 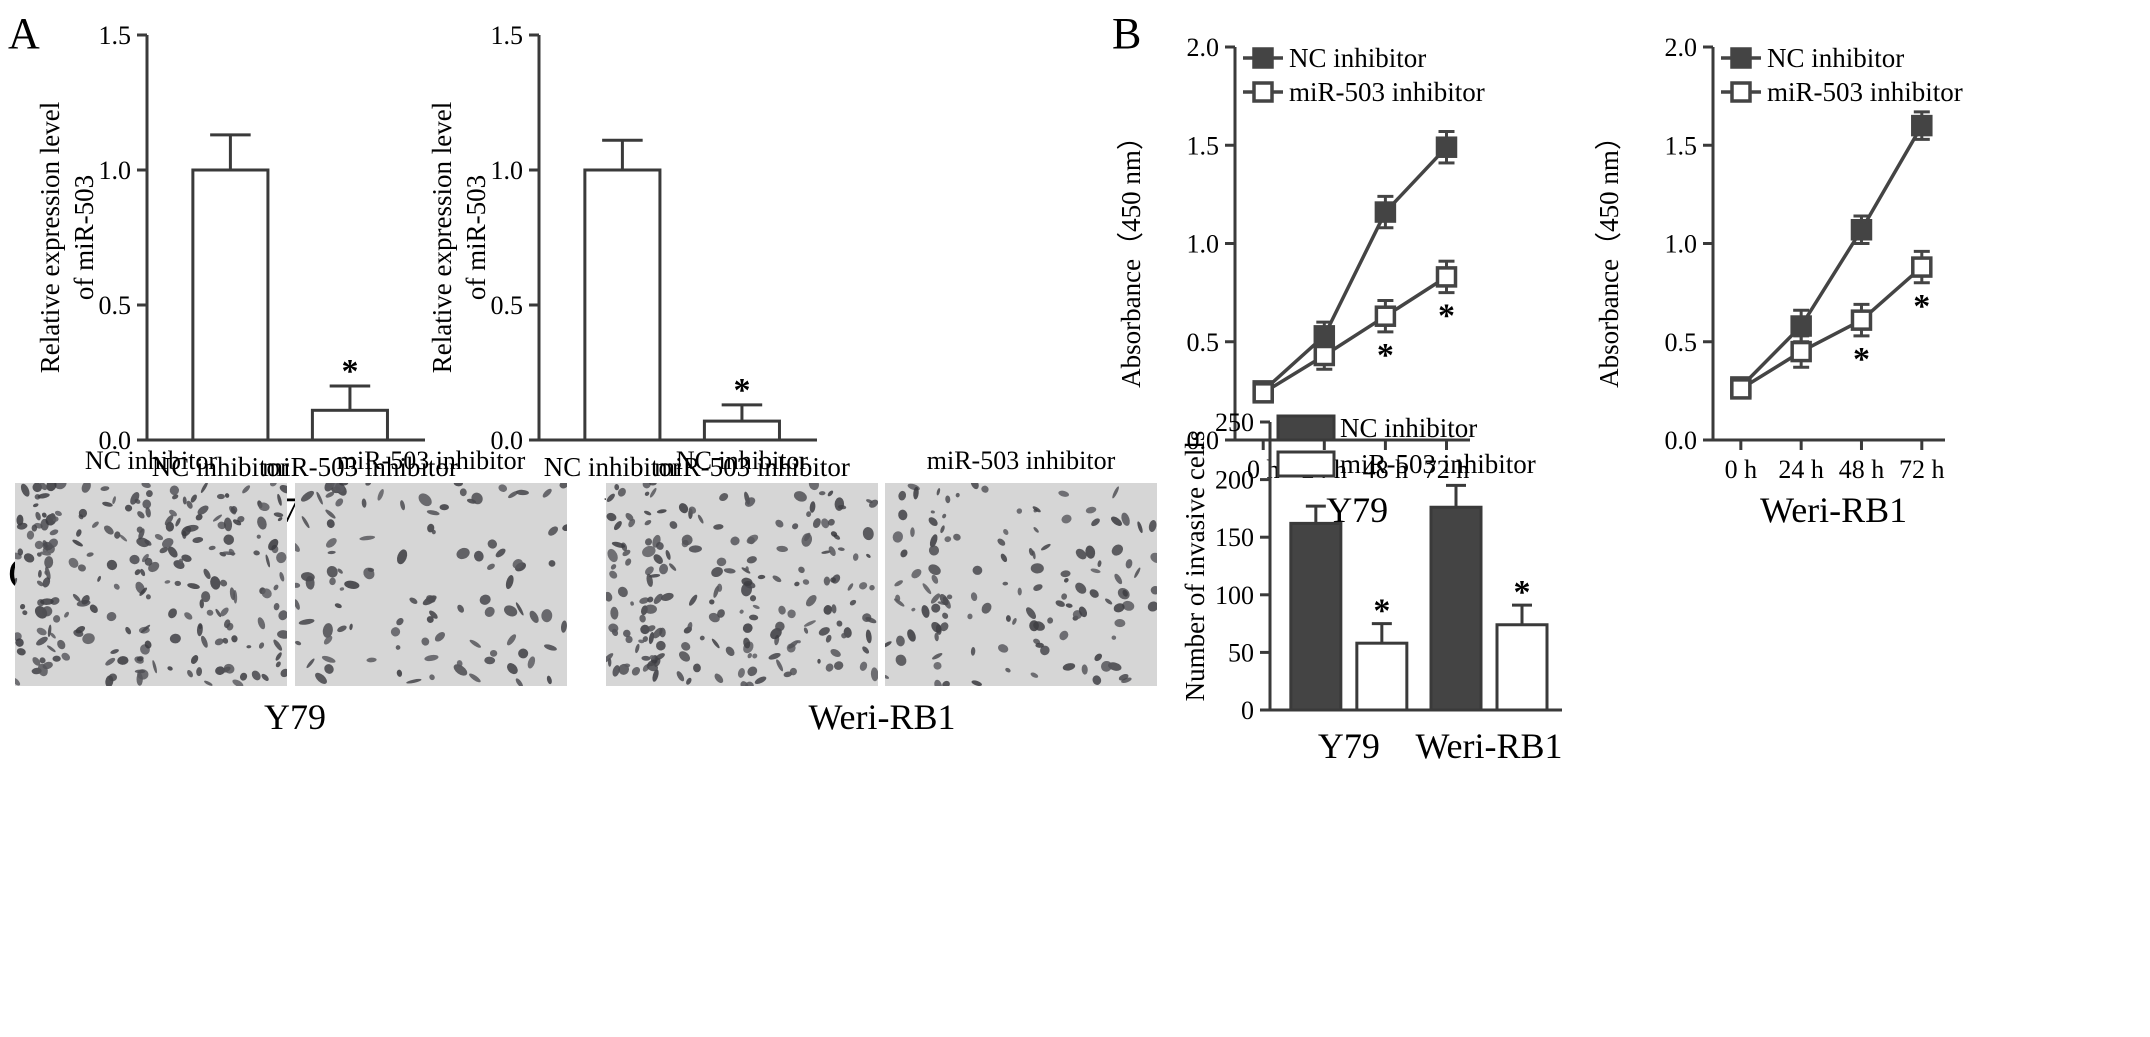 I want to click on significance-star: *, so click(x=1385, y=355).